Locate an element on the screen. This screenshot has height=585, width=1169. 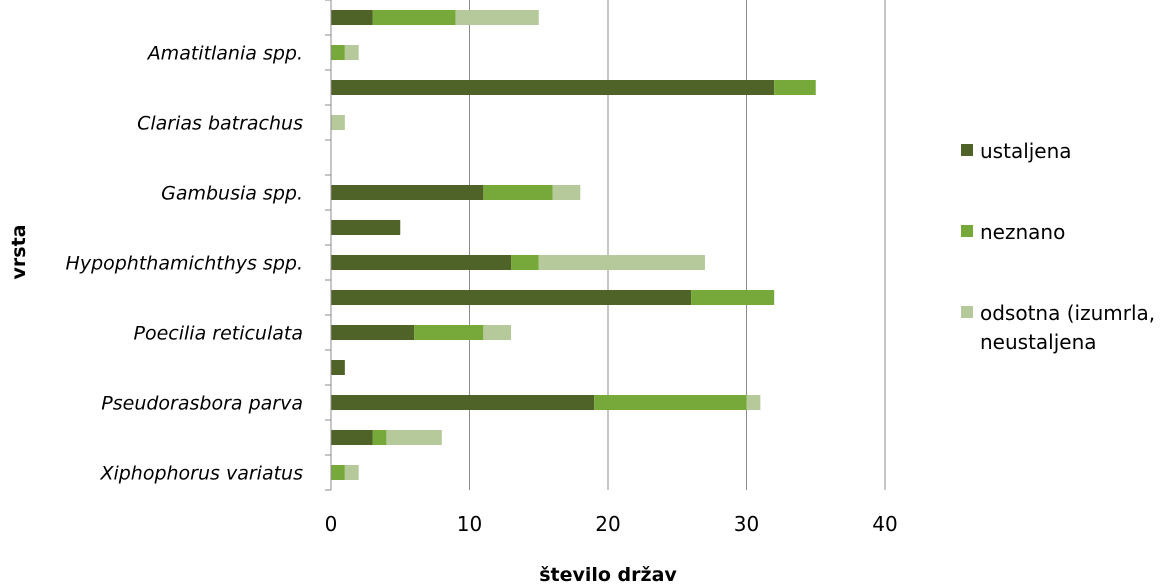
x-tick-label: 20 is located at coordinates (607, 524).